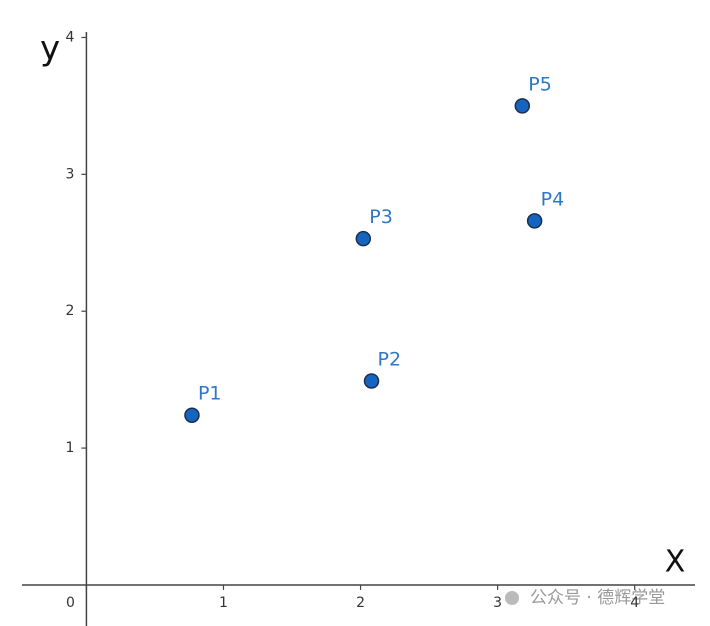 This screenshot has height=626, width=710. Describe the element at coordinates (69, 448) in the screenshot. I see `y-tick-label: 1` at that location.